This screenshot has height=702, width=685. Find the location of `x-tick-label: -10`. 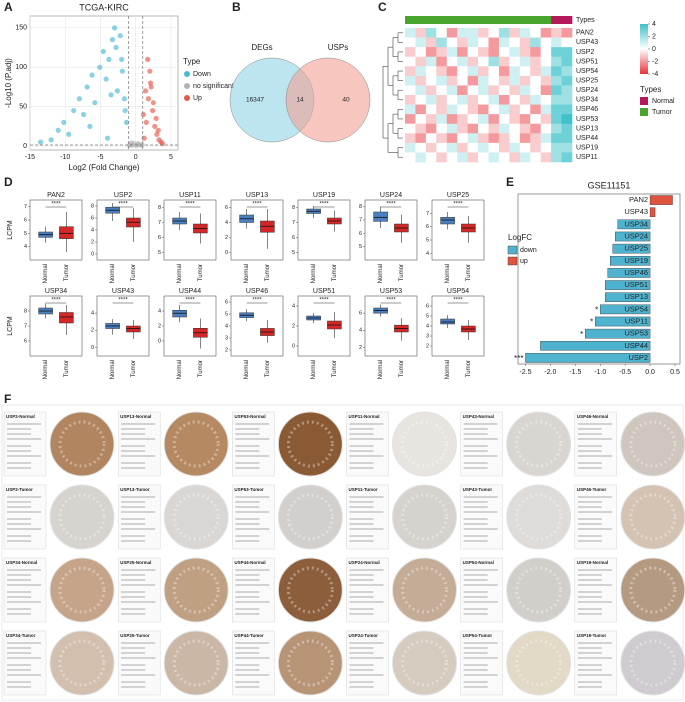

x-tick-label: -10 is located at coordinates (65, 157).